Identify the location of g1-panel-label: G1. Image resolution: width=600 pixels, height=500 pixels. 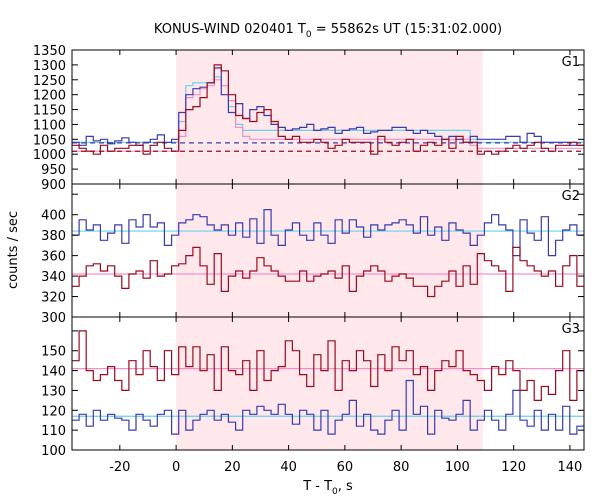
(571, 62).